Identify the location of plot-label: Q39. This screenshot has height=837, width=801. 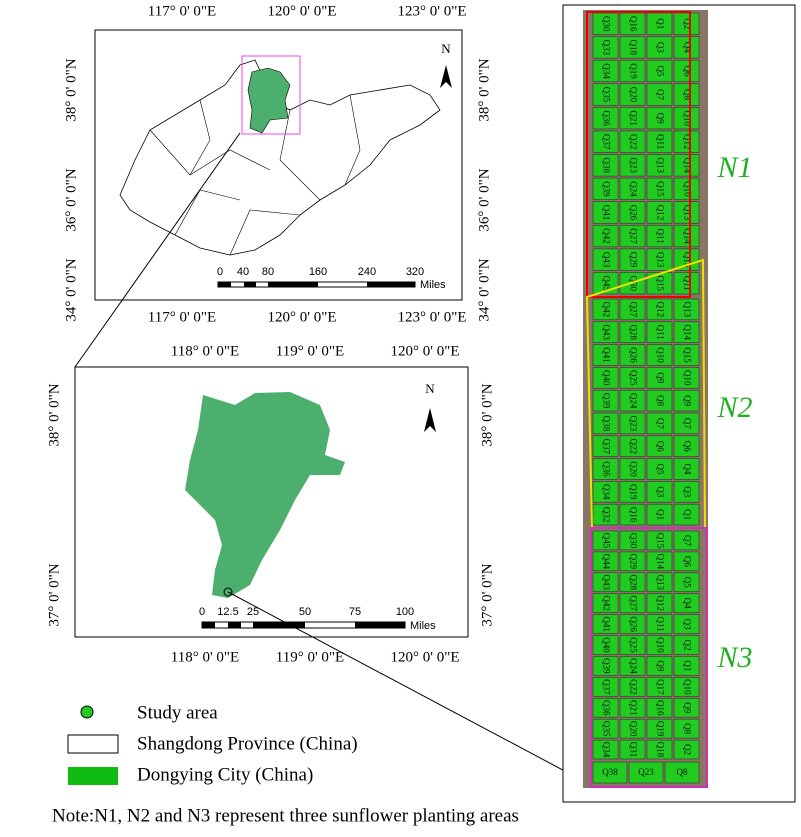
(606, 401).